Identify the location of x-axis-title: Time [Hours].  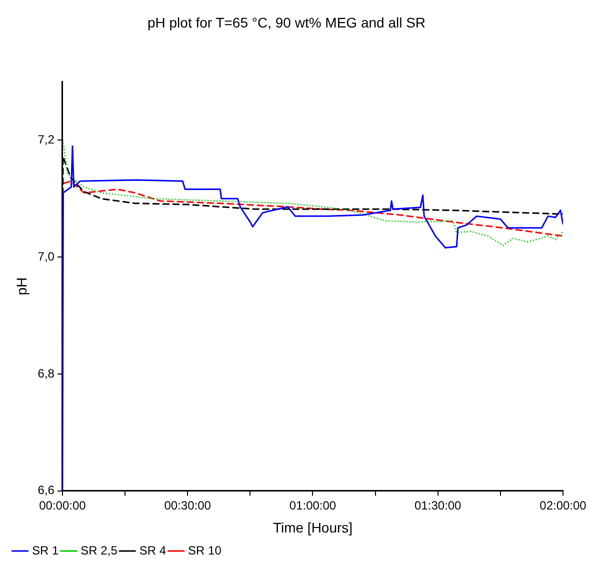
(312, 527).